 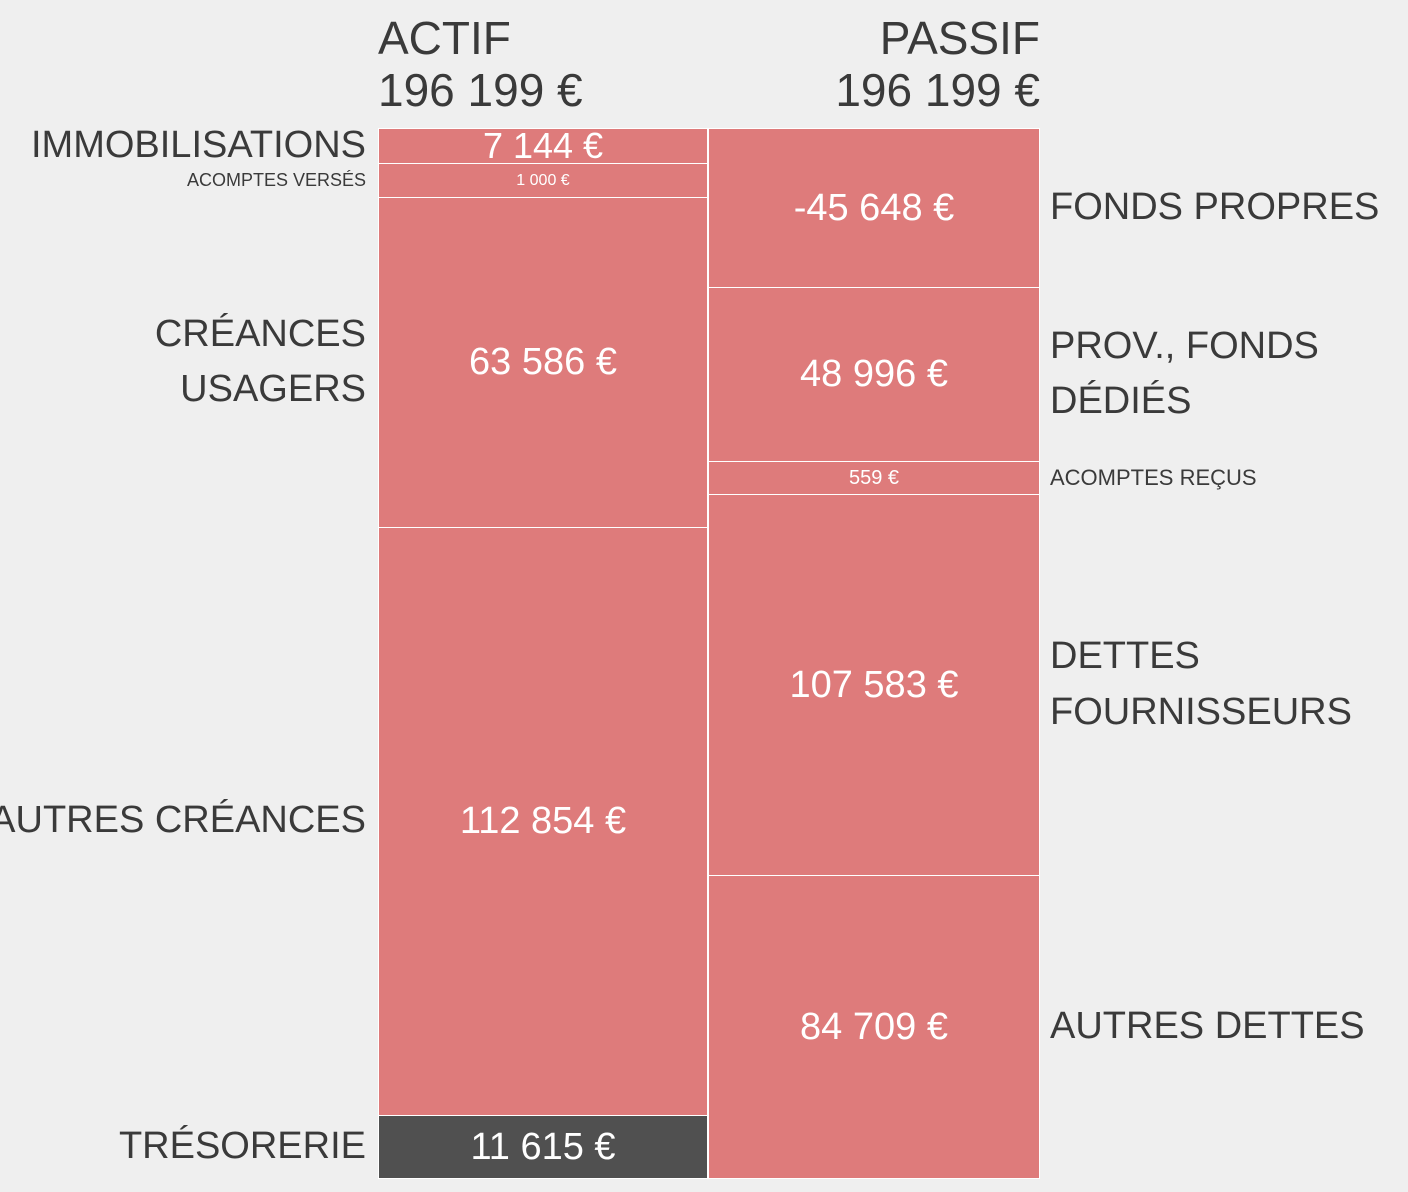 I want to click on label-line: AUTRES CRÉANCES, so click(x=183, y=820).